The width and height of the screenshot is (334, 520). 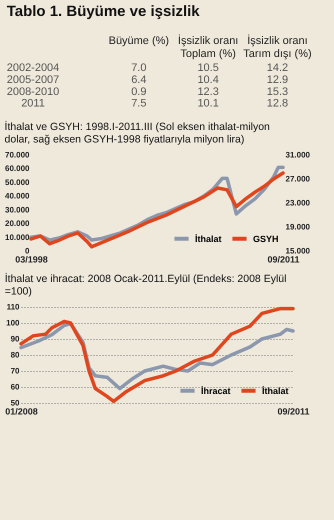 I want to click on data-label: 10.1, so click(x=208, y=104).